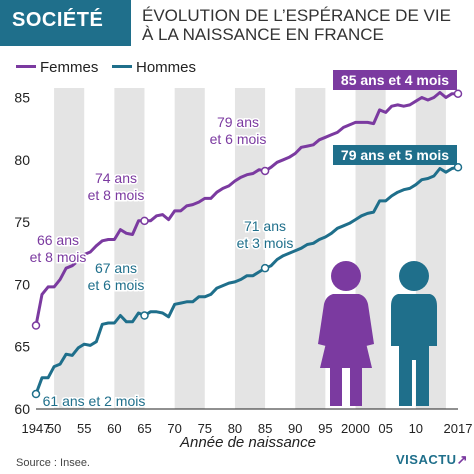 This screenshot has height=474, width=474. What do you see at coordinates (94, 401) in the screenshot?
I see `annotation-label-hommes: 61 ans et 2 mois` at bounding box center [94, 401].